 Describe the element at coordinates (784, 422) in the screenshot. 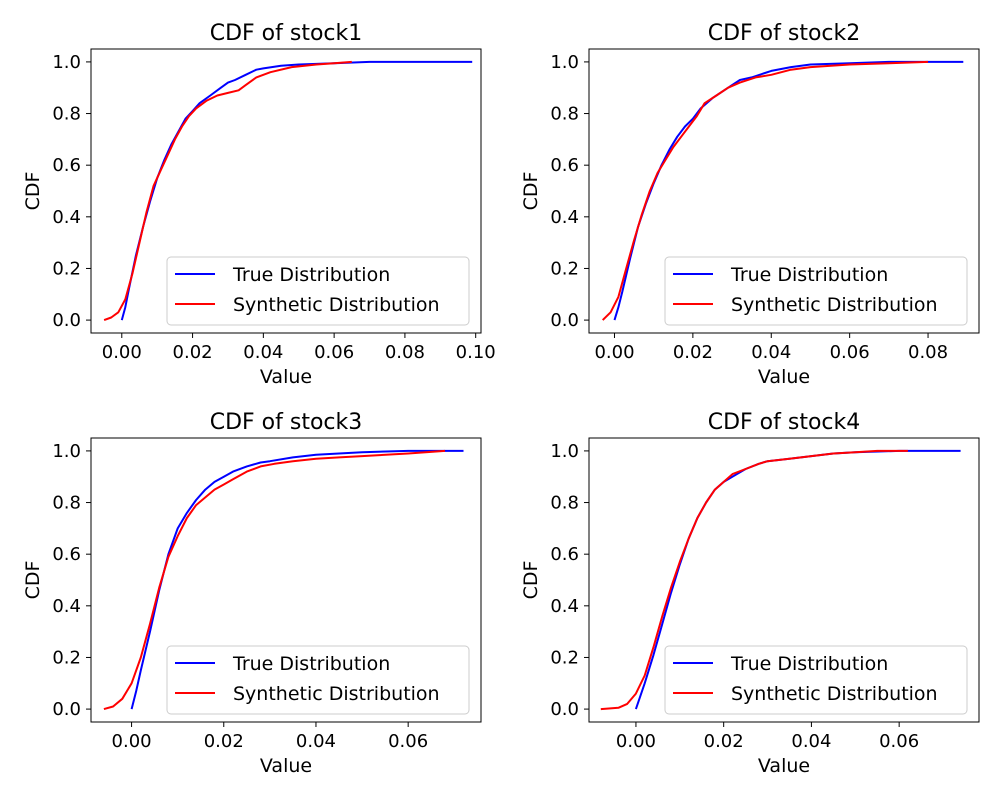

I see `chart-title: CDF of stock4` at that location.